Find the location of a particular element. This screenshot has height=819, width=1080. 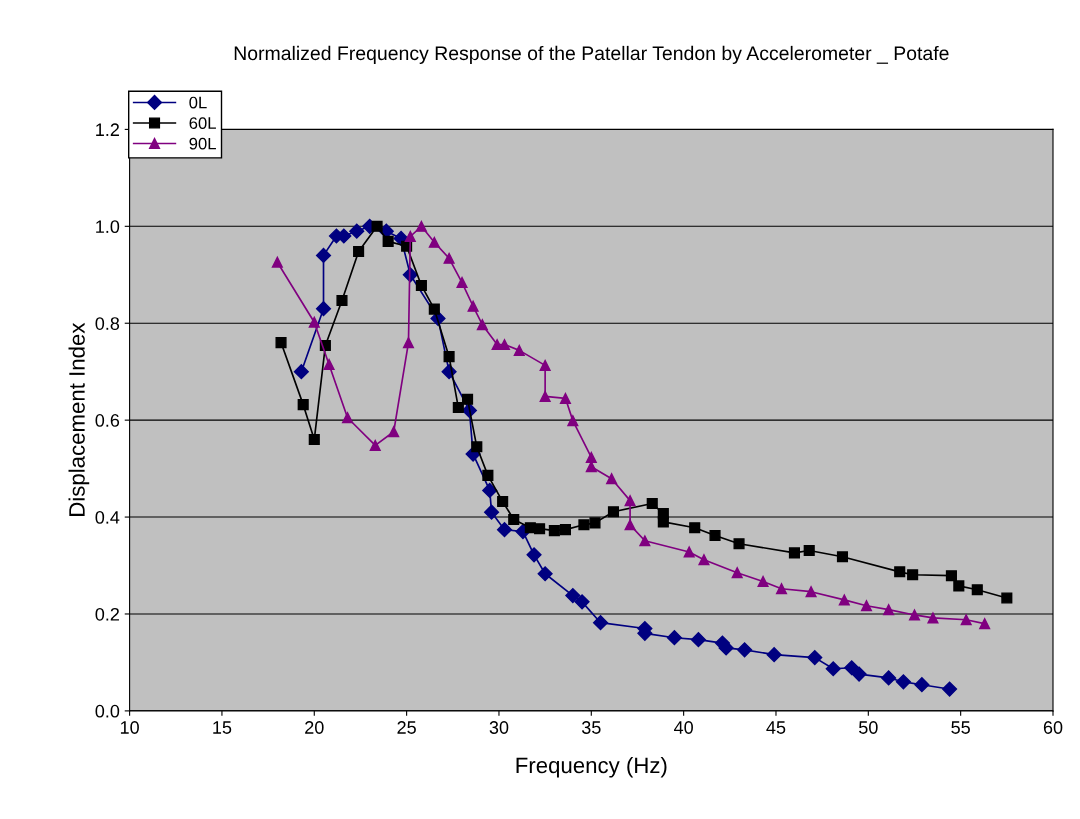

y-tick-label: 1.0 is located at coordinates (108, 227).